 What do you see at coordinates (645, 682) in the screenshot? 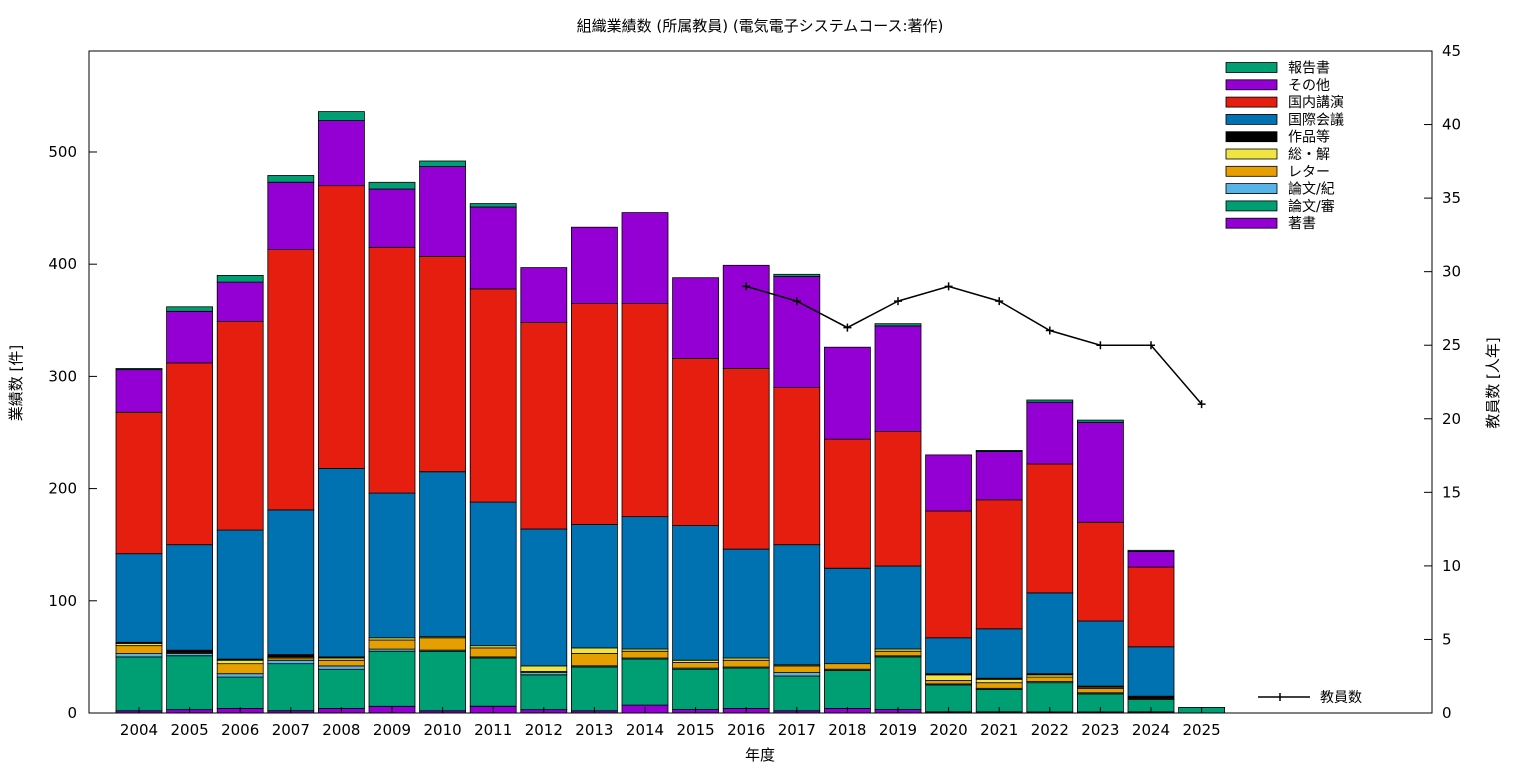
I see `bar-2014-s1` at bounding box center [645, 682].